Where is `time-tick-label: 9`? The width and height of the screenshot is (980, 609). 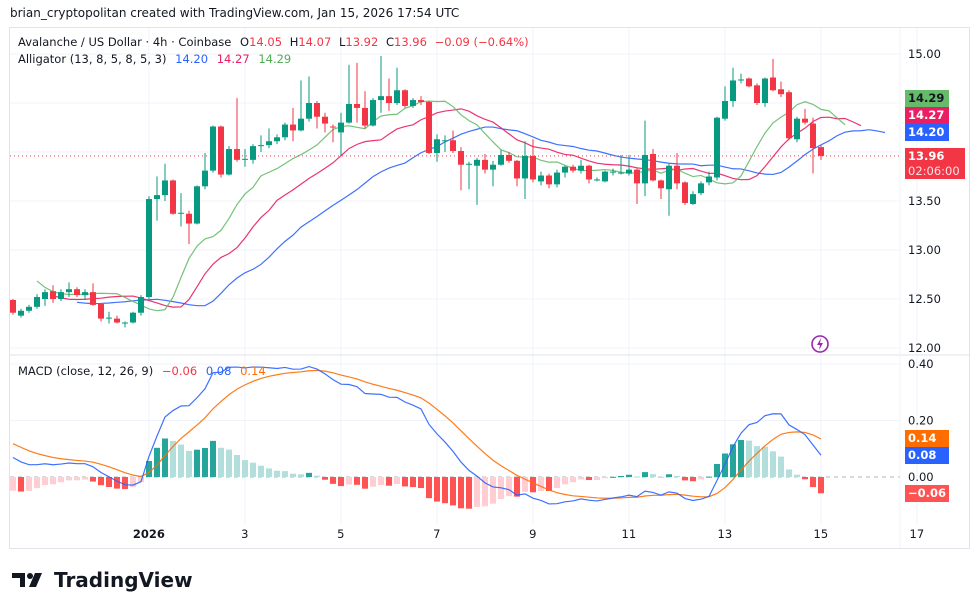 time-tick-label: 9 is located at coordinates (532, 534).